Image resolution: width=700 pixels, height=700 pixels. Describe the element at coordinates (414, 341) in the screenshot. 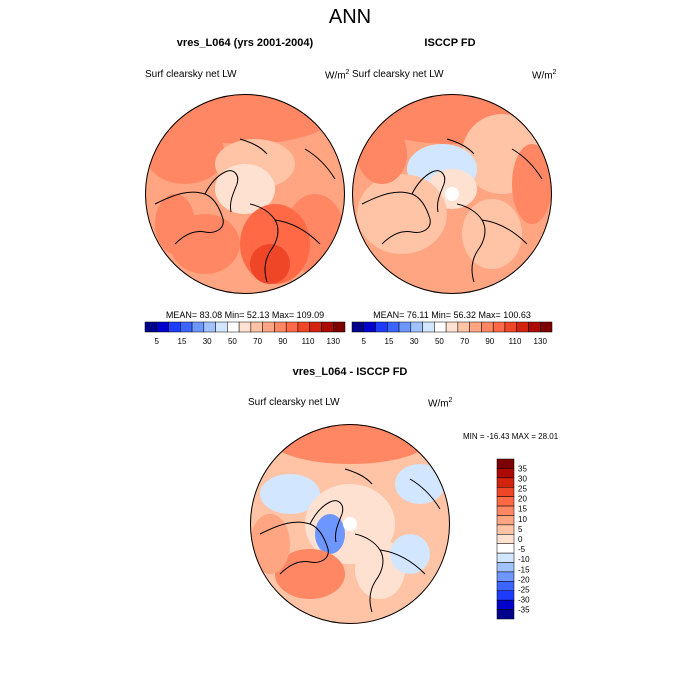

I see `colorbar-tick-label: 30` at that location.